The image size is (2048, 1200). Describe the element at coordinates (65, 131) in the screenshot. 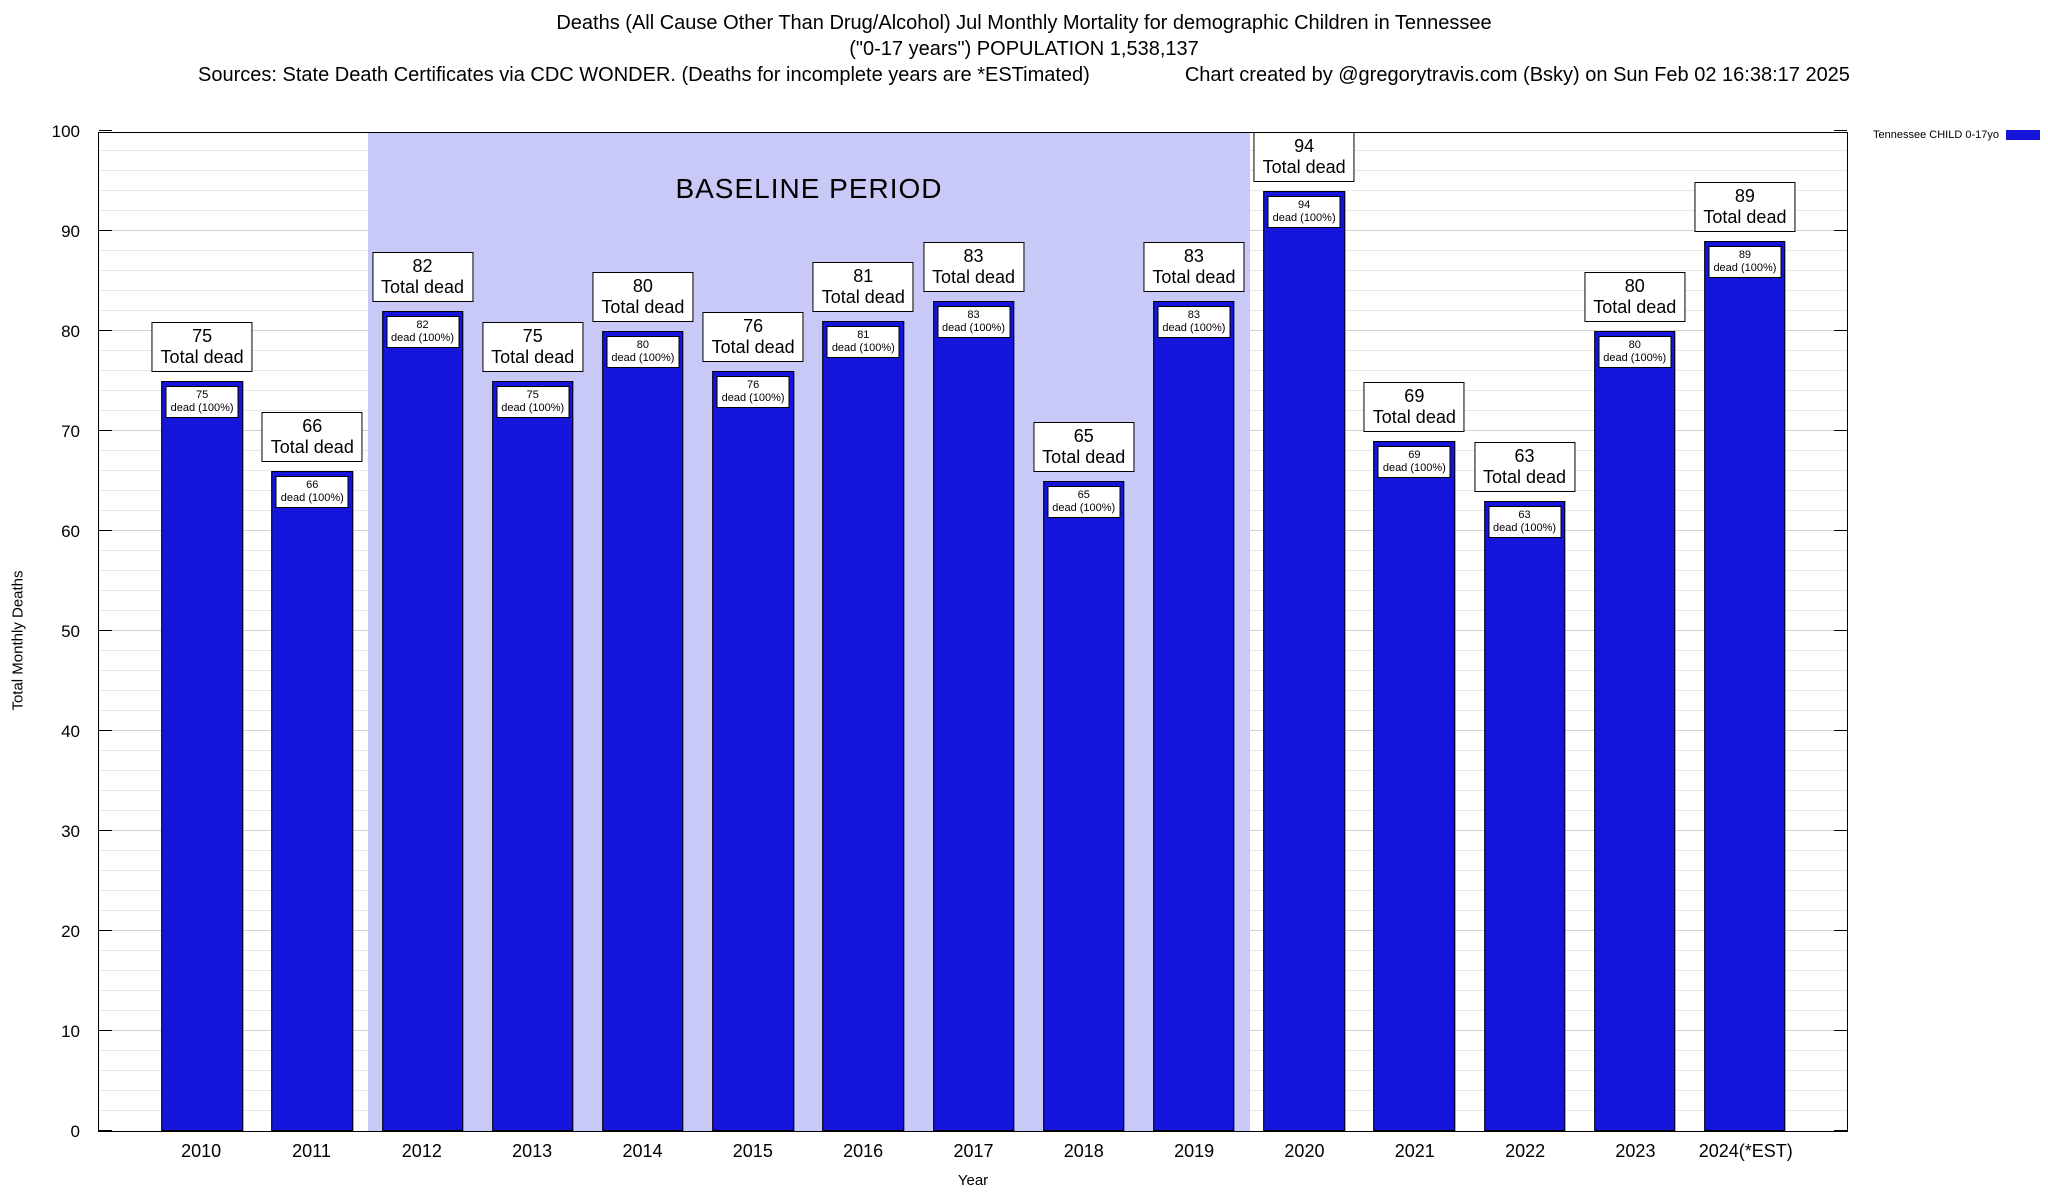

I see `y-tick-label: 100` at that location.